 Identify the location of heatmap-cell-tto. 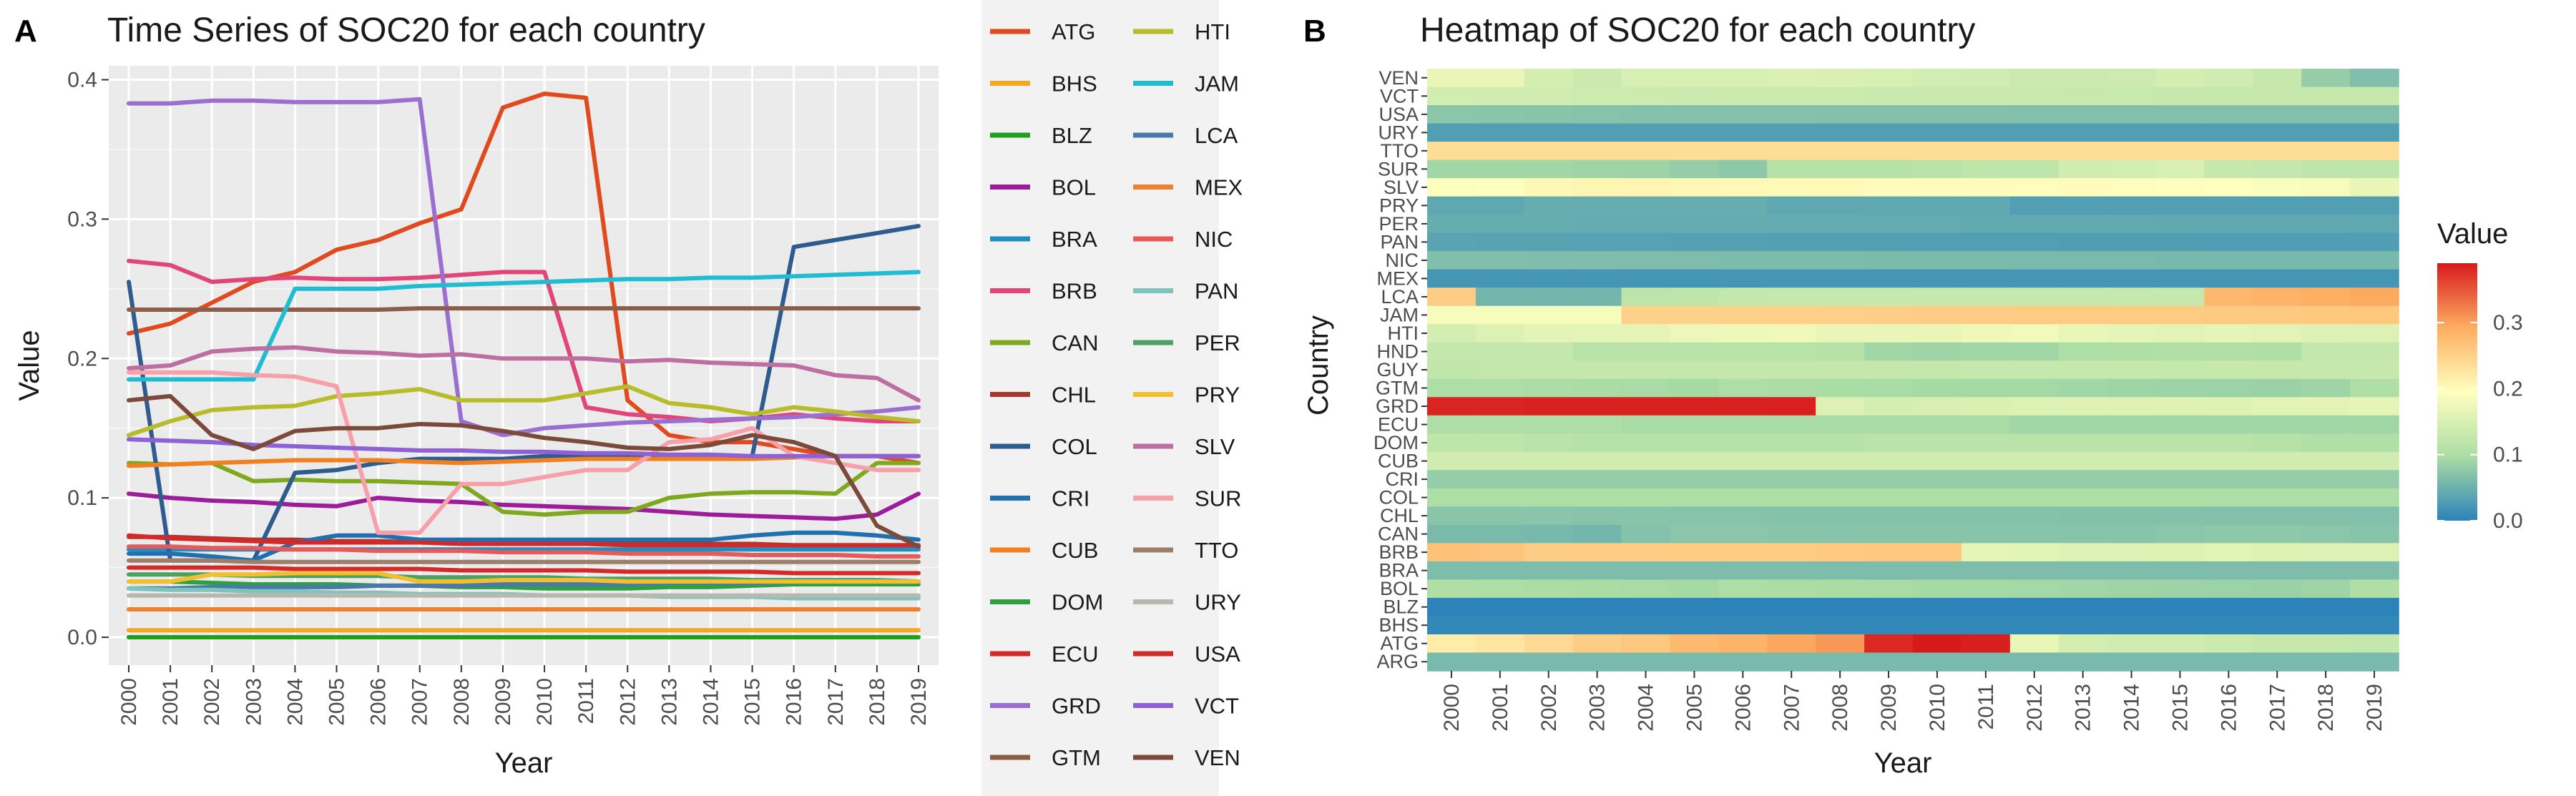
(2132, 152).